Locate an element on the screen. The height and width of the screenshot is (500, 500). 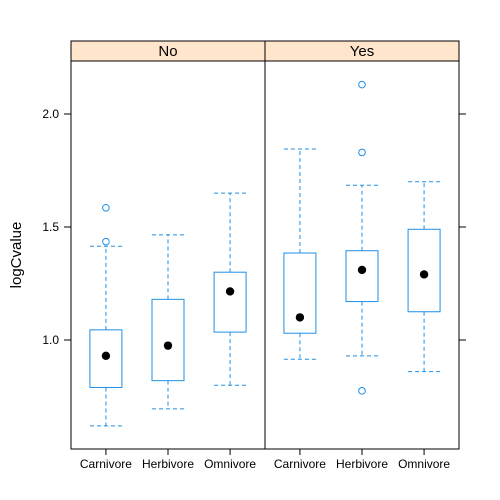
y-tick-label: 1.5 is located at coordinates (50, 227).